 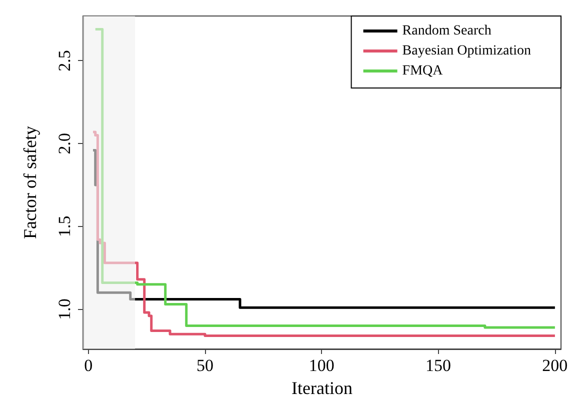 I want to click on y-axis-title: Factor of safety, so click(x=30, y=182).